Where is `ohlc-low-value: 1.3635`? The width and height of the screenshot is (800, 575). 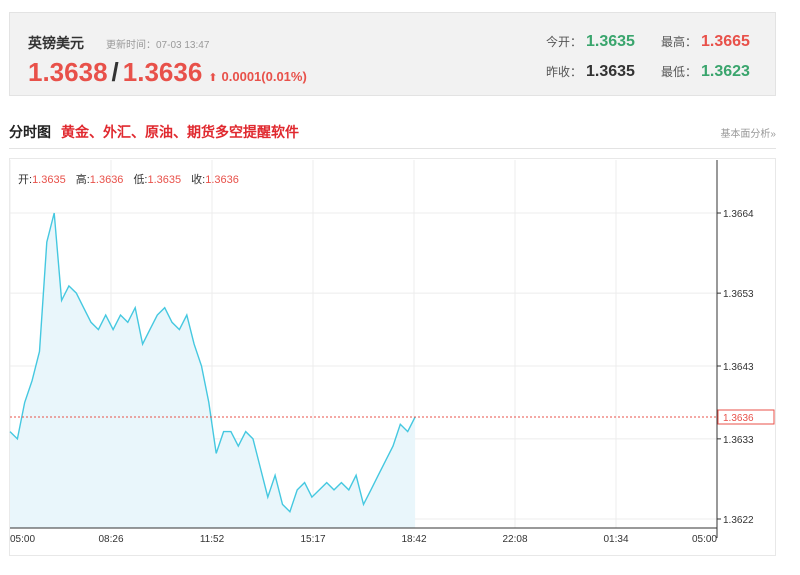 ohlc-low-value: 1.3635 is located at coordinates (164, 180).